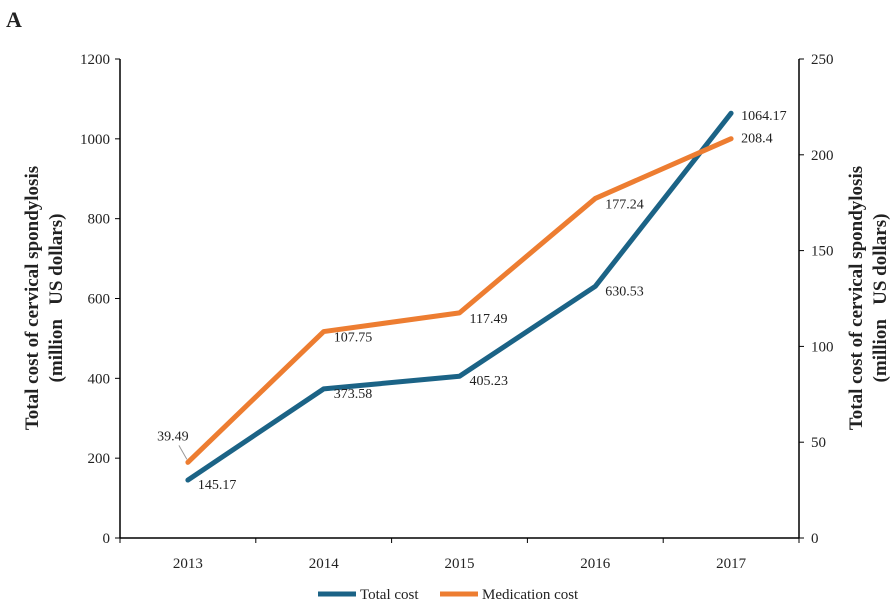  What do you see at coordinates (880, 298) in the screenshot?
I see `y-axis-right-title-line2: (million US dollars)` at bounding box center [880, 298].